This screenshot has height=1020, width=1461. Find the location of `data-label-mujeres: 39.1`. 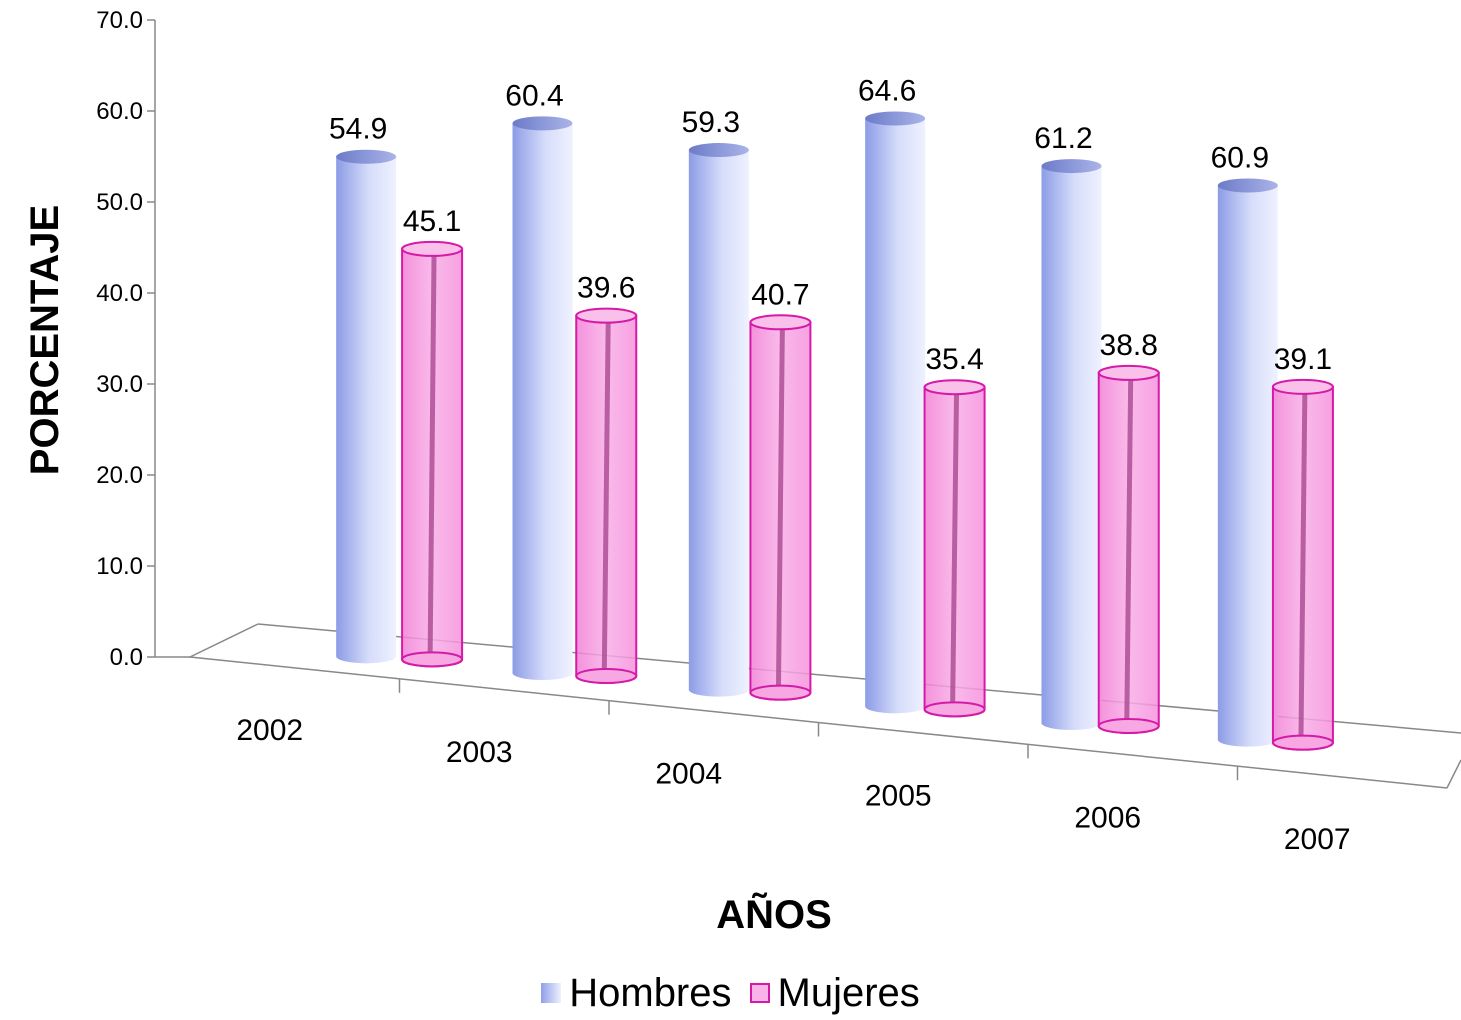

data-label-mujeres: 39.1 is located at coordinates (1303, 359).